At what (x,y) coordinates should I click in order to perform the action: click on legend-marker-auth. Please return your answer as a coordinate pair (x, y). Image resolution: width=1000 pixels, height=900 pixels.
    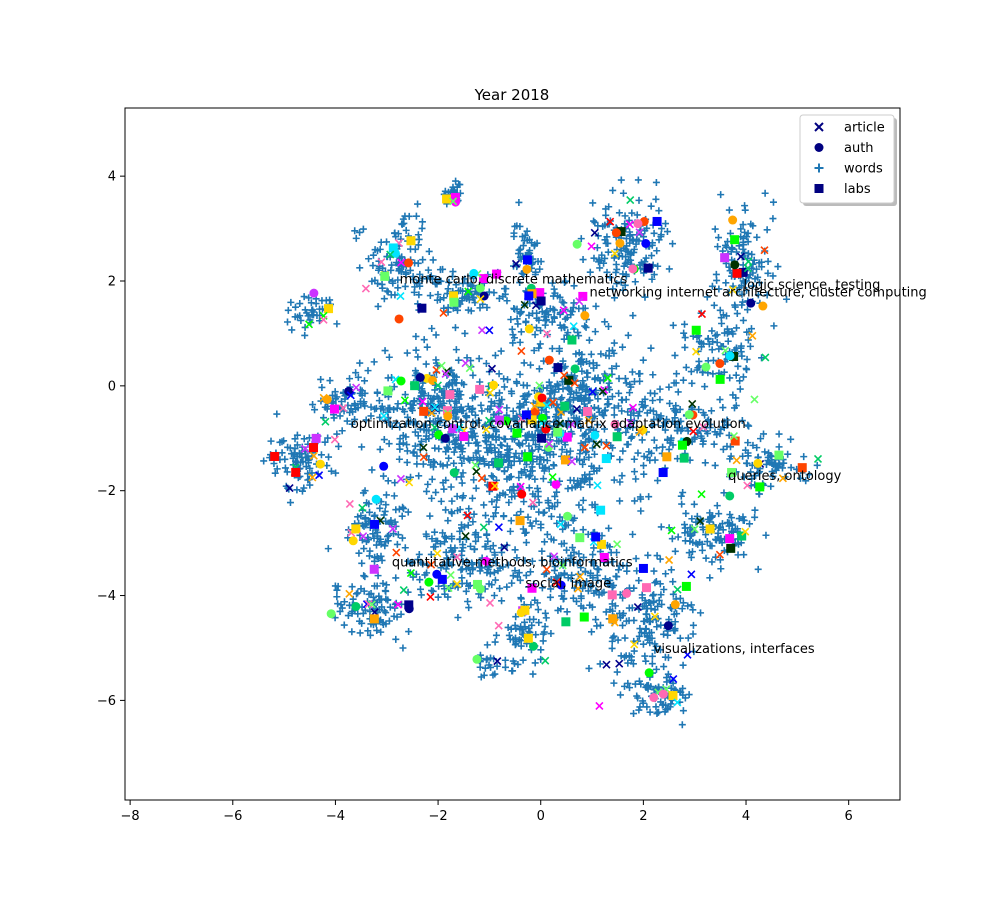
    Looking at the image, I should click on (819, 147).